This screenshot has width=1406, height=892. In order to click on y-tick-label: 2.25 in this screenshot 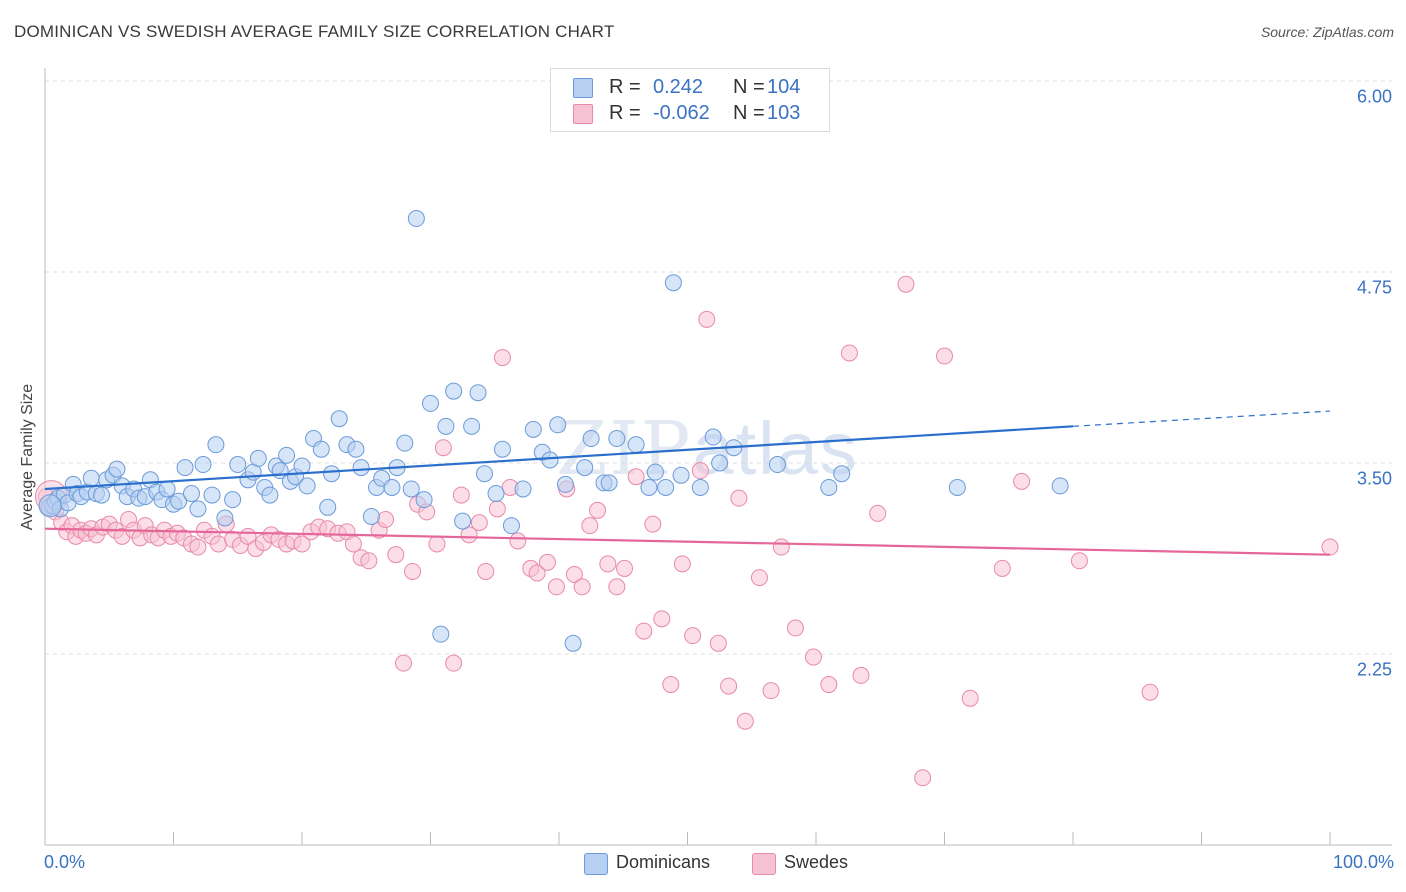, I will do `click(1374, 669)`.